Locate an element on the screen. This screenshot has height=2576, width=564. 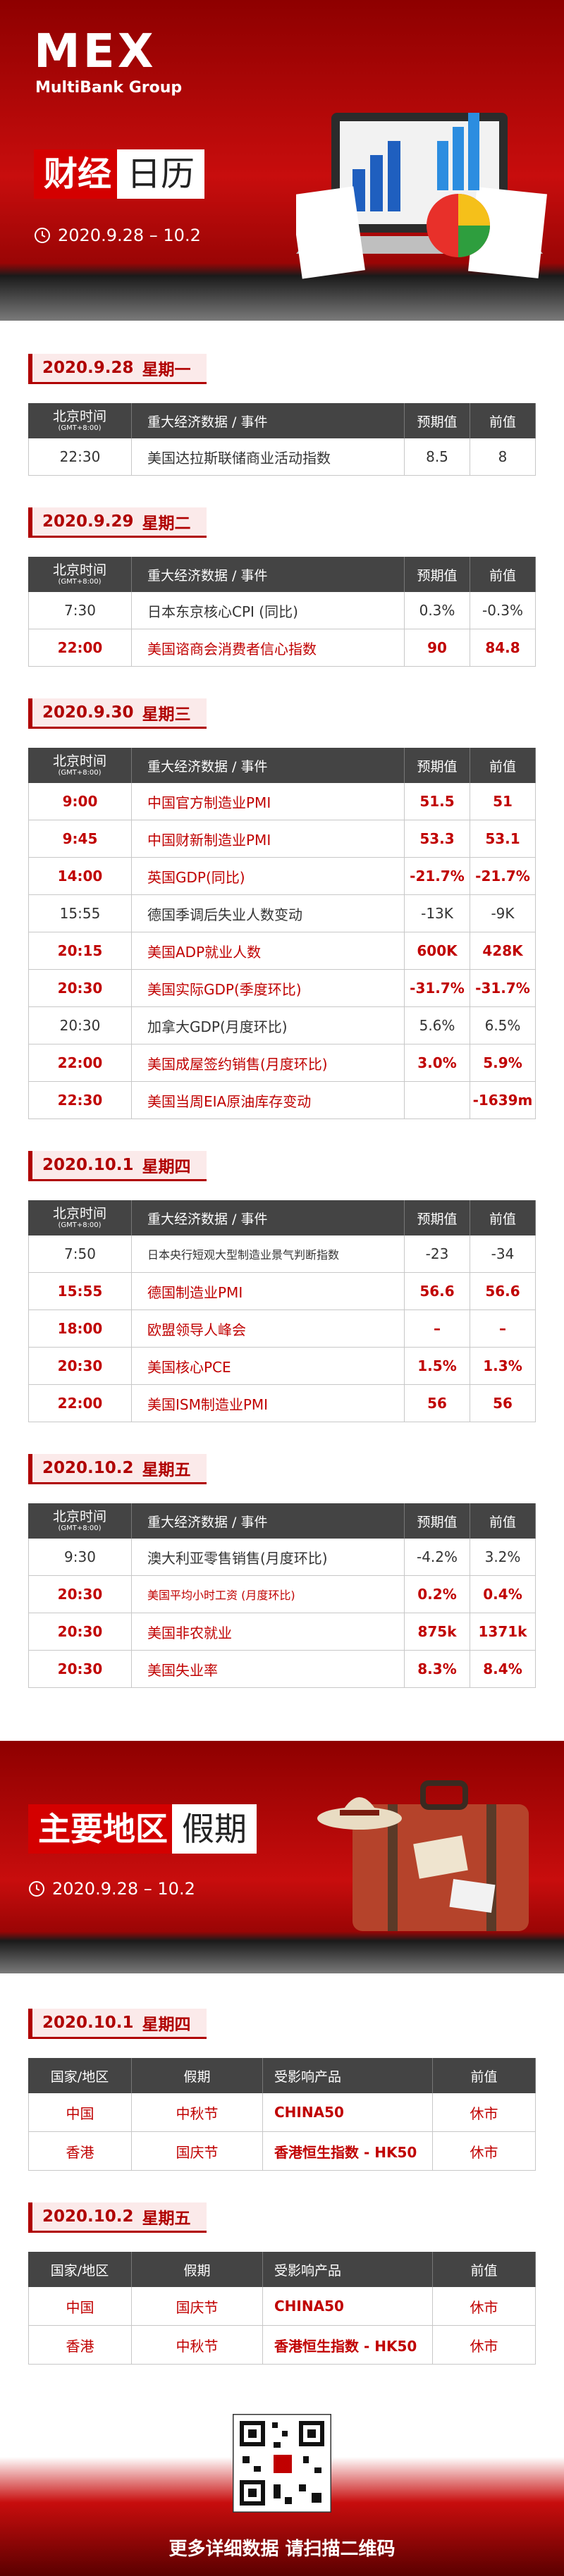
row-forecast: 875k is located at coordinates (437, 1632).